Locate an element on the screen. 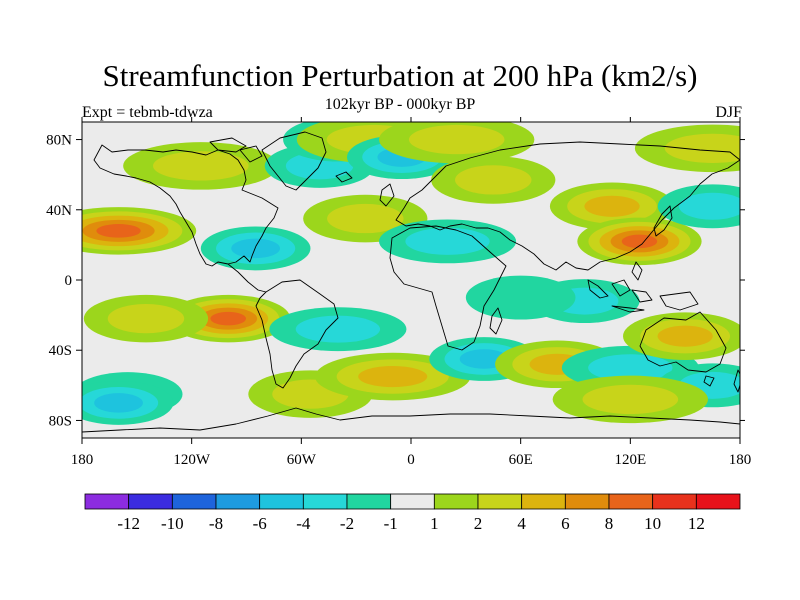 Image resolution: width=800 pixels, height=600 pixels. colorbar-label: 8 is located at coordinates (609, 523).